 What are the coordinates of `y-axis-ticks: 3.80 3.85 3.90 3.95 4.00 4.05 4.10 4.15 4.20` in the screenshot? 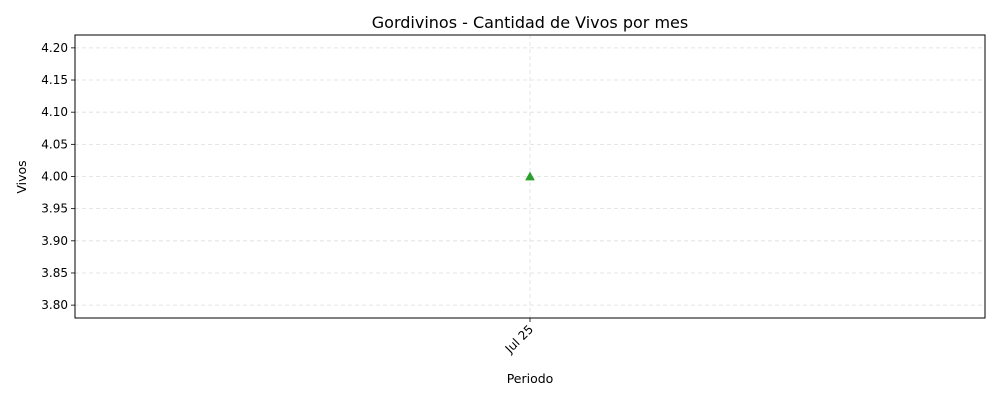 It's located at (58, 176).